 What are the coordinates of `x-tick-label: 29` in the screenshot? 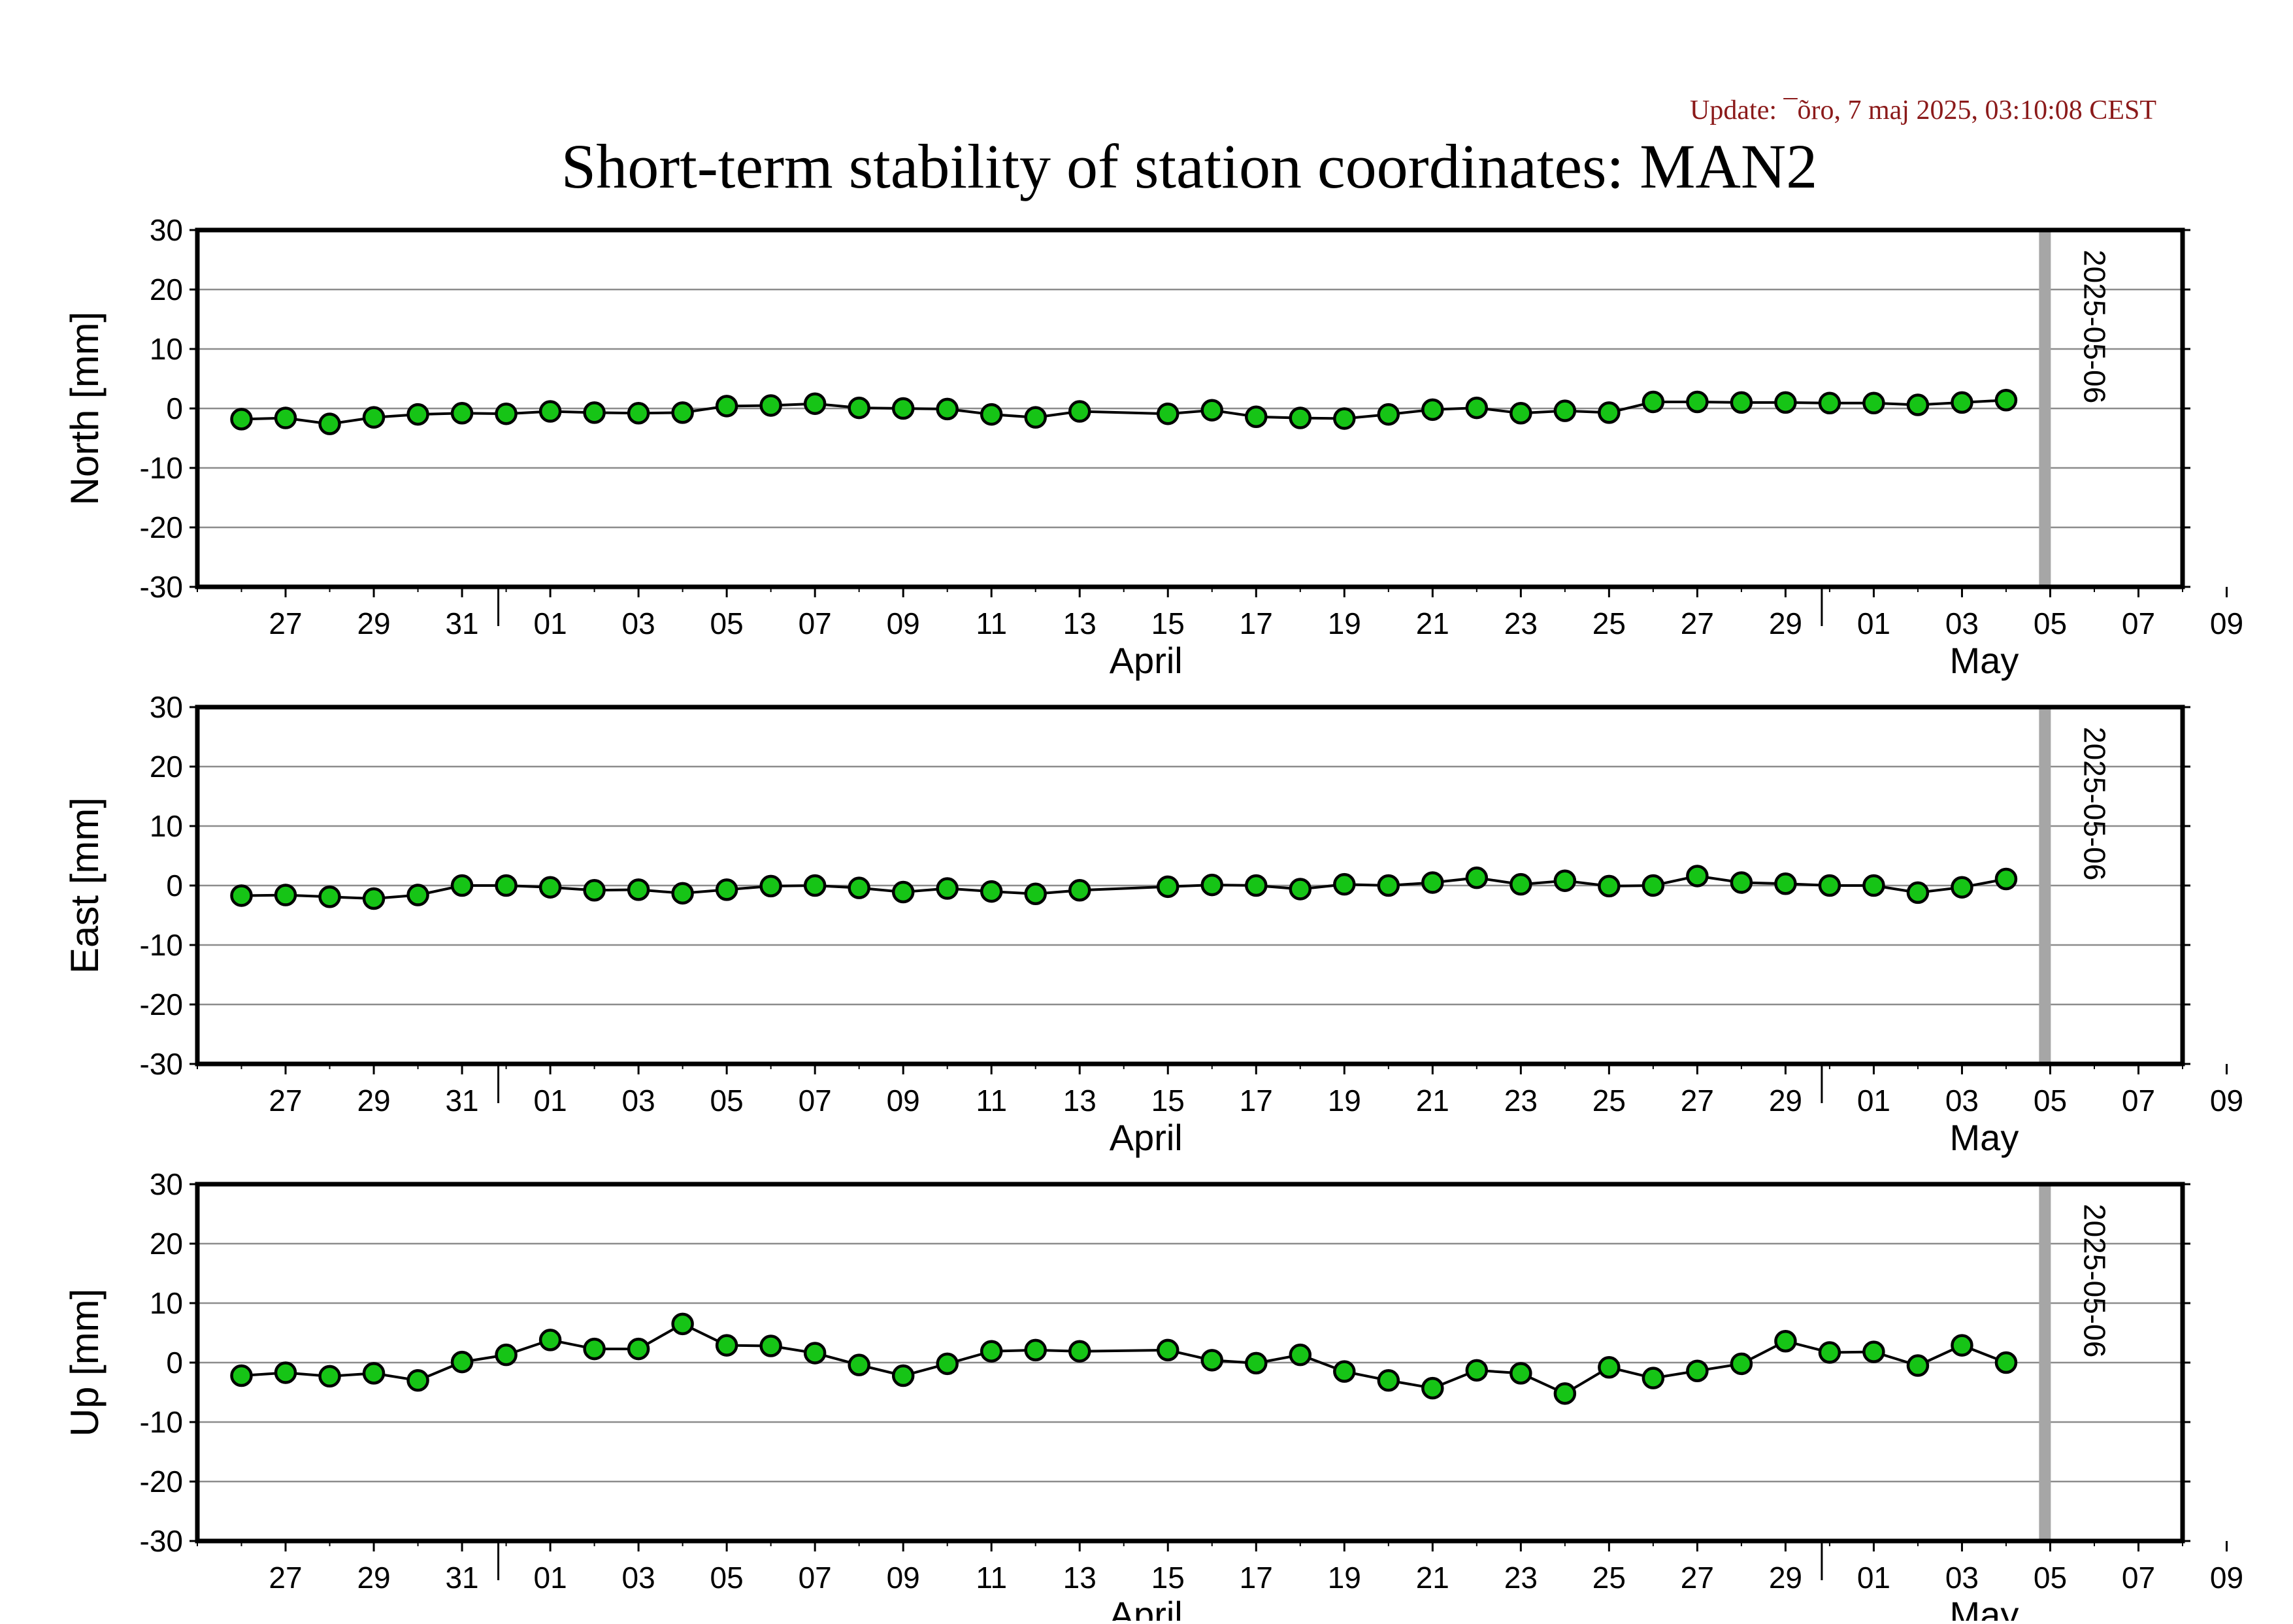 It's located at (374, 1101).